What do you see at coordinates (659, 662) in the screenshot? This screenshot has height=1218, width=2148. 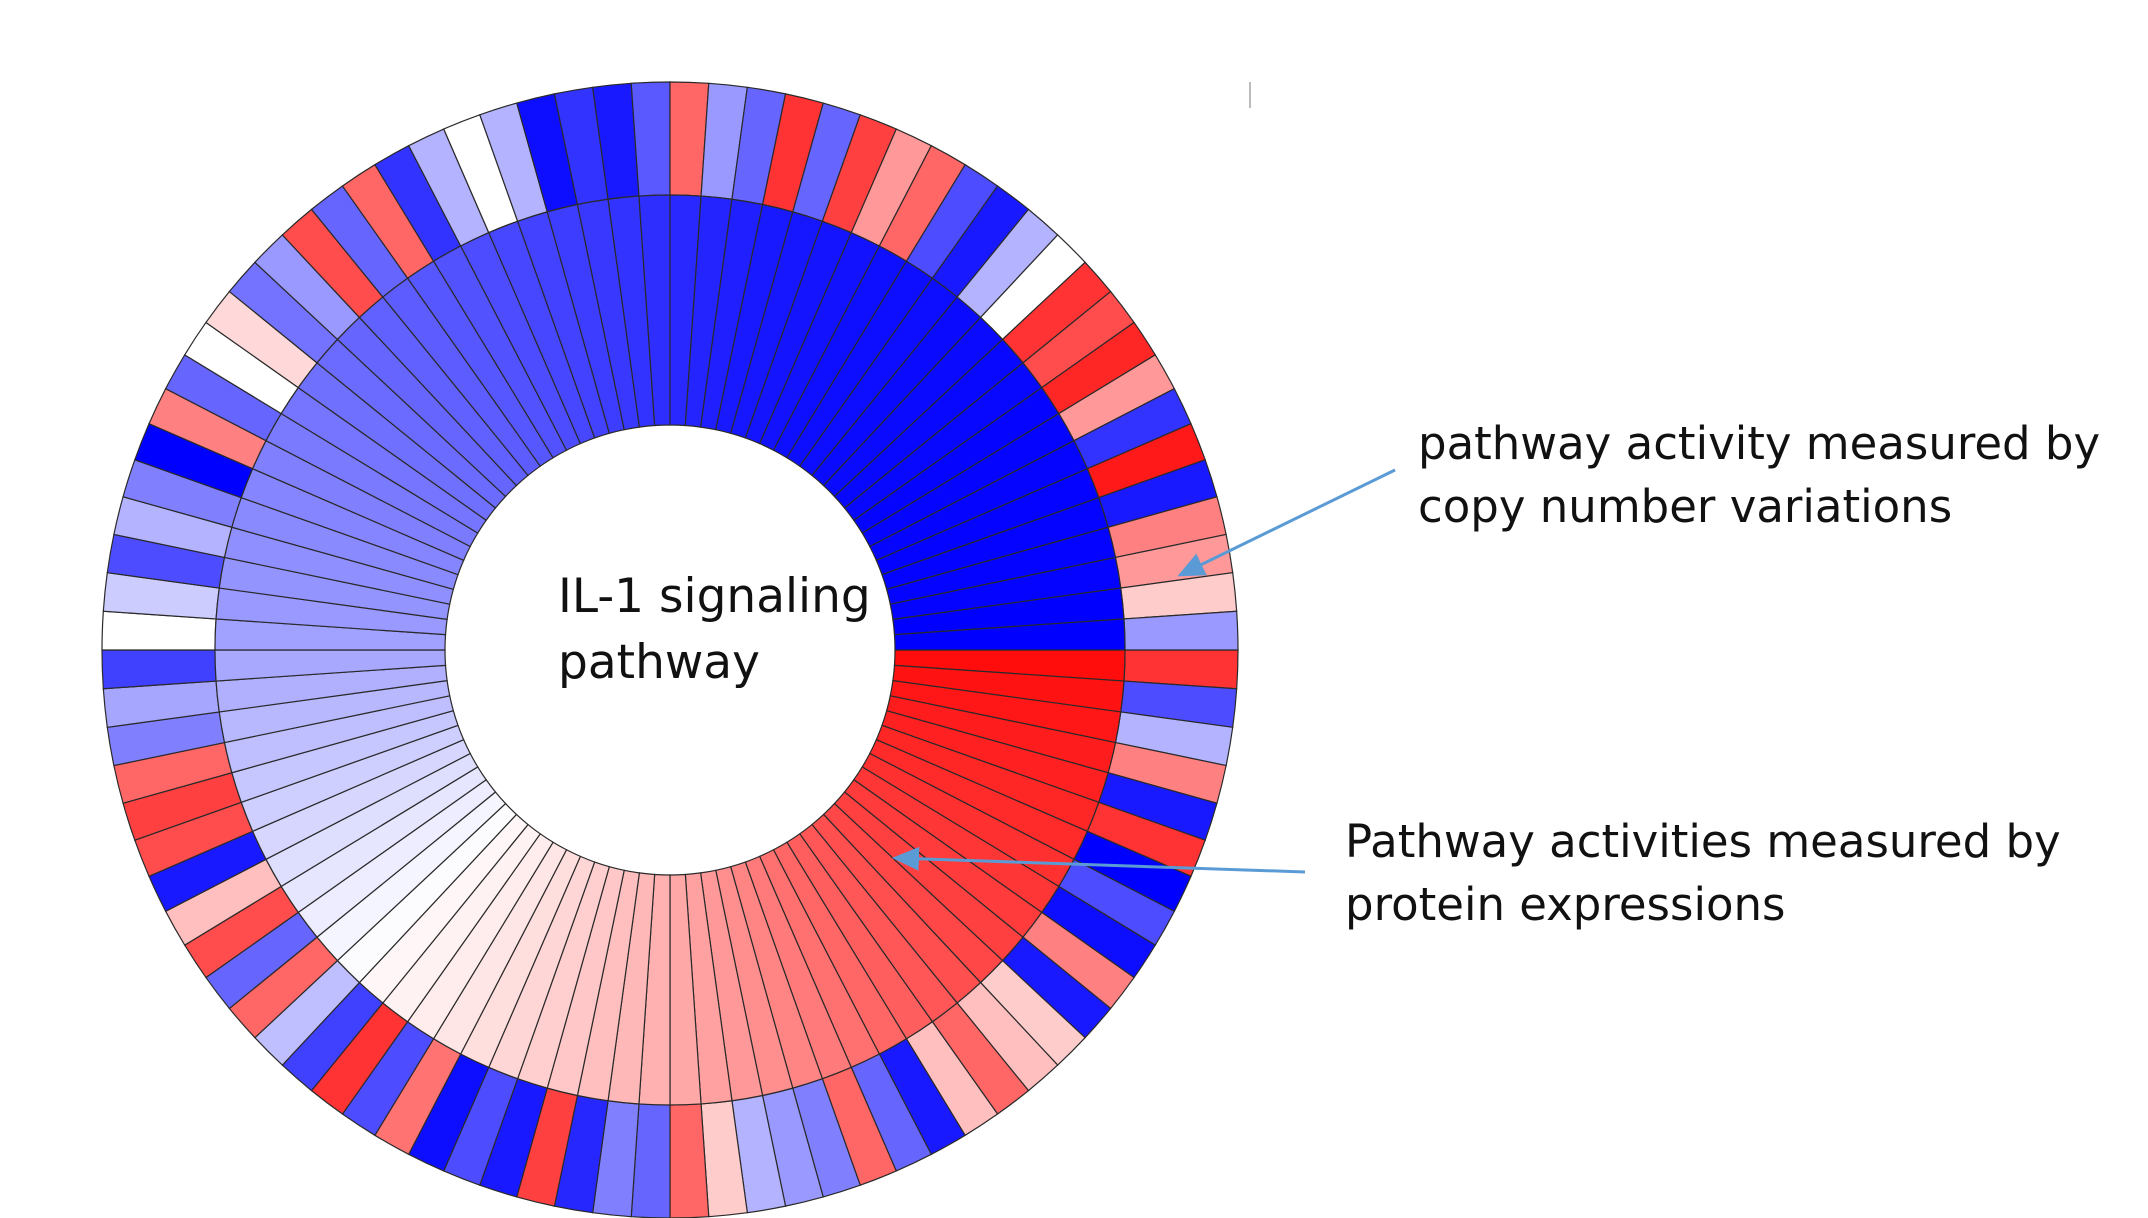 I see `center-label-line-2: pathway` at bounding box center [659, 662].